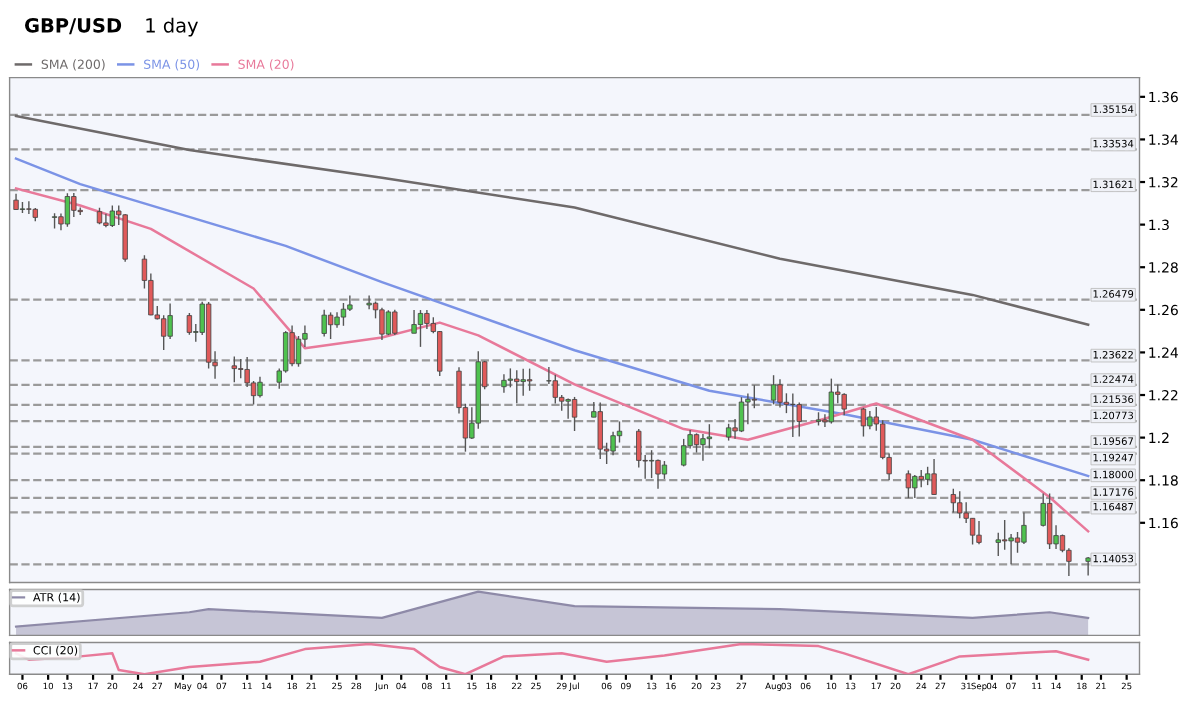 This screenshot has height=706, width=1202. I want to click on chart-title: GBP/USD, so click(73, 26).